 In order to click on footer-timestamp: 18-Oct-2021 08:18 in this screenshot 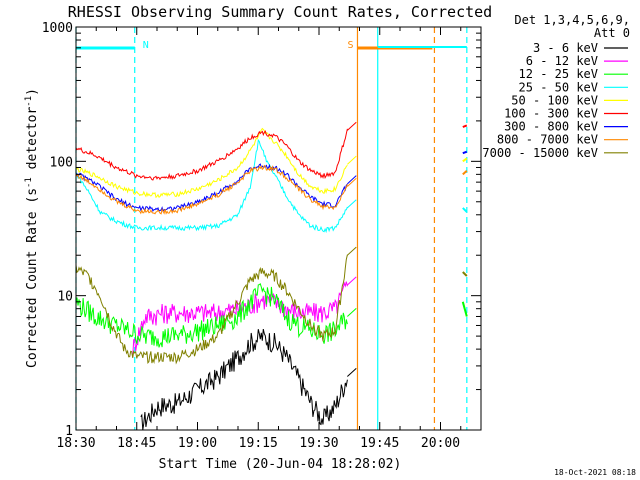, I will do `click(595, 472)`.